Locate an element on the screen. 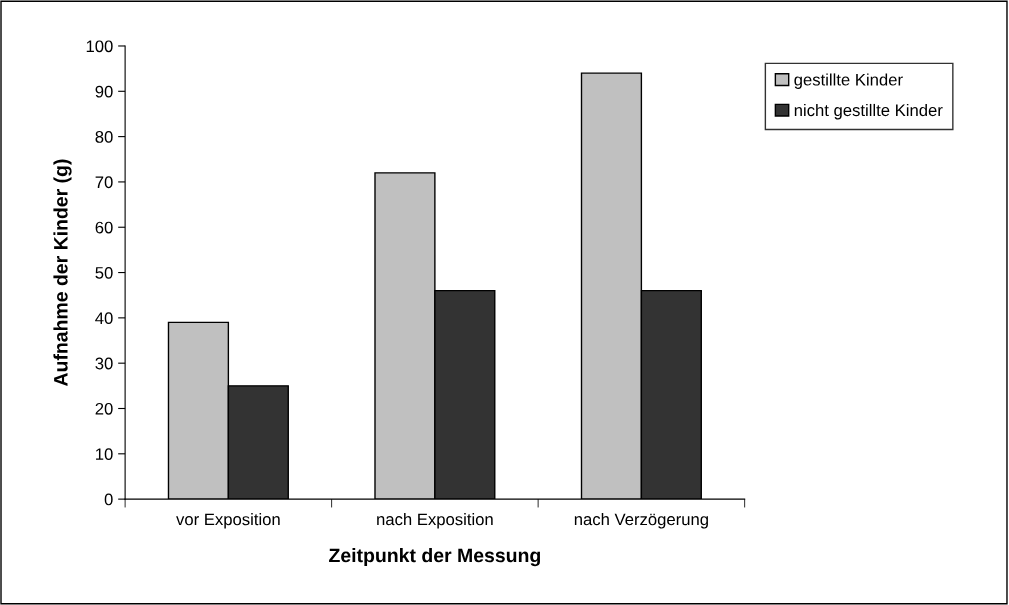 The height and width of the screenshot is (605, 1009). x-axis-title: Zeitpunkt der Messung is located at coordinates (434, 557).